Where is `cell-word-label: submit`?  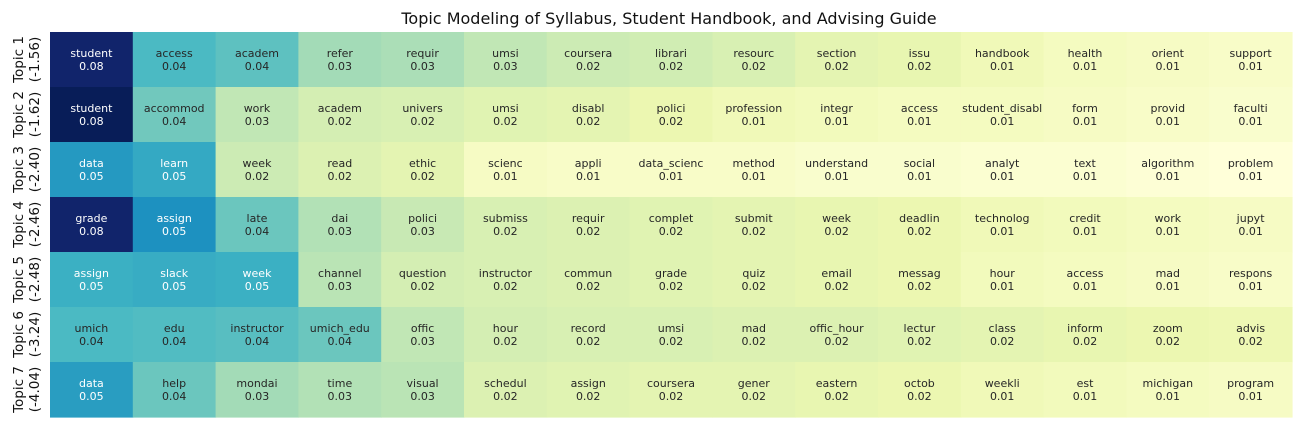
cell-word-label: submit is located at coordinates (754, 218).